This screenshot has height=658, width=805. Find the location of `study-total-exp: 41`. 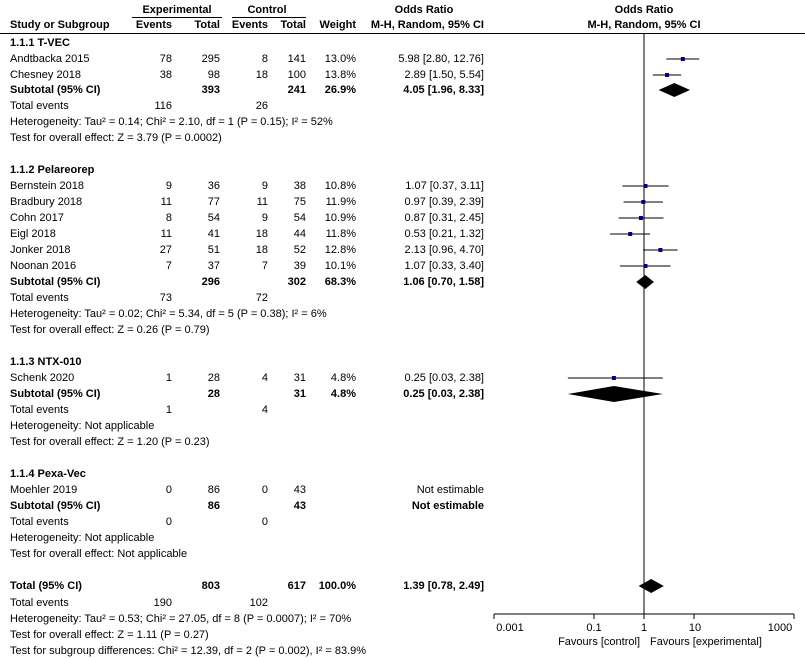

study-total-exp: 41 is located at coordinates (213, 234).